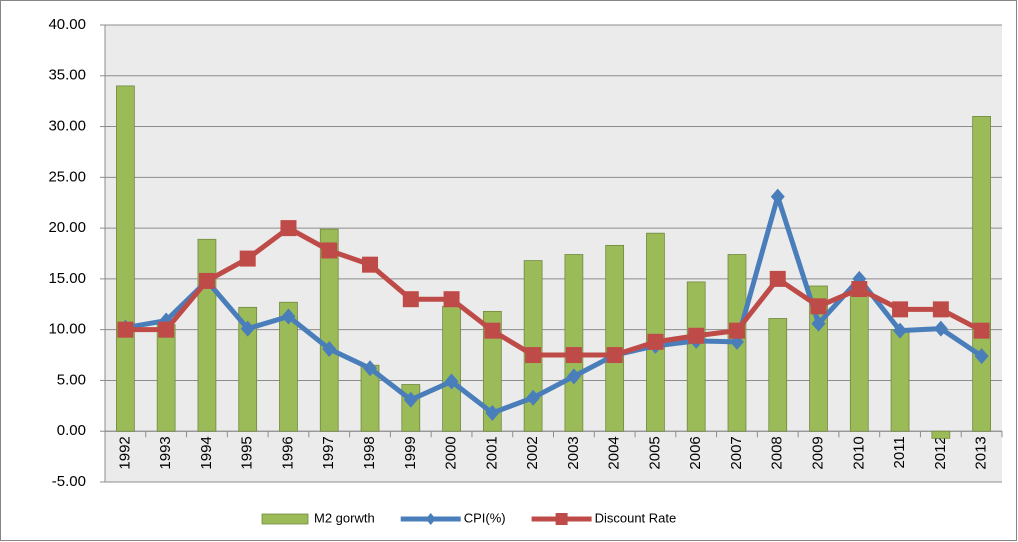 The width and height of the screenshot is (1018, 542). Describe the element at coordinates (817, 452) in the screenshot. I see `x-tick-label: 2009` at that location.